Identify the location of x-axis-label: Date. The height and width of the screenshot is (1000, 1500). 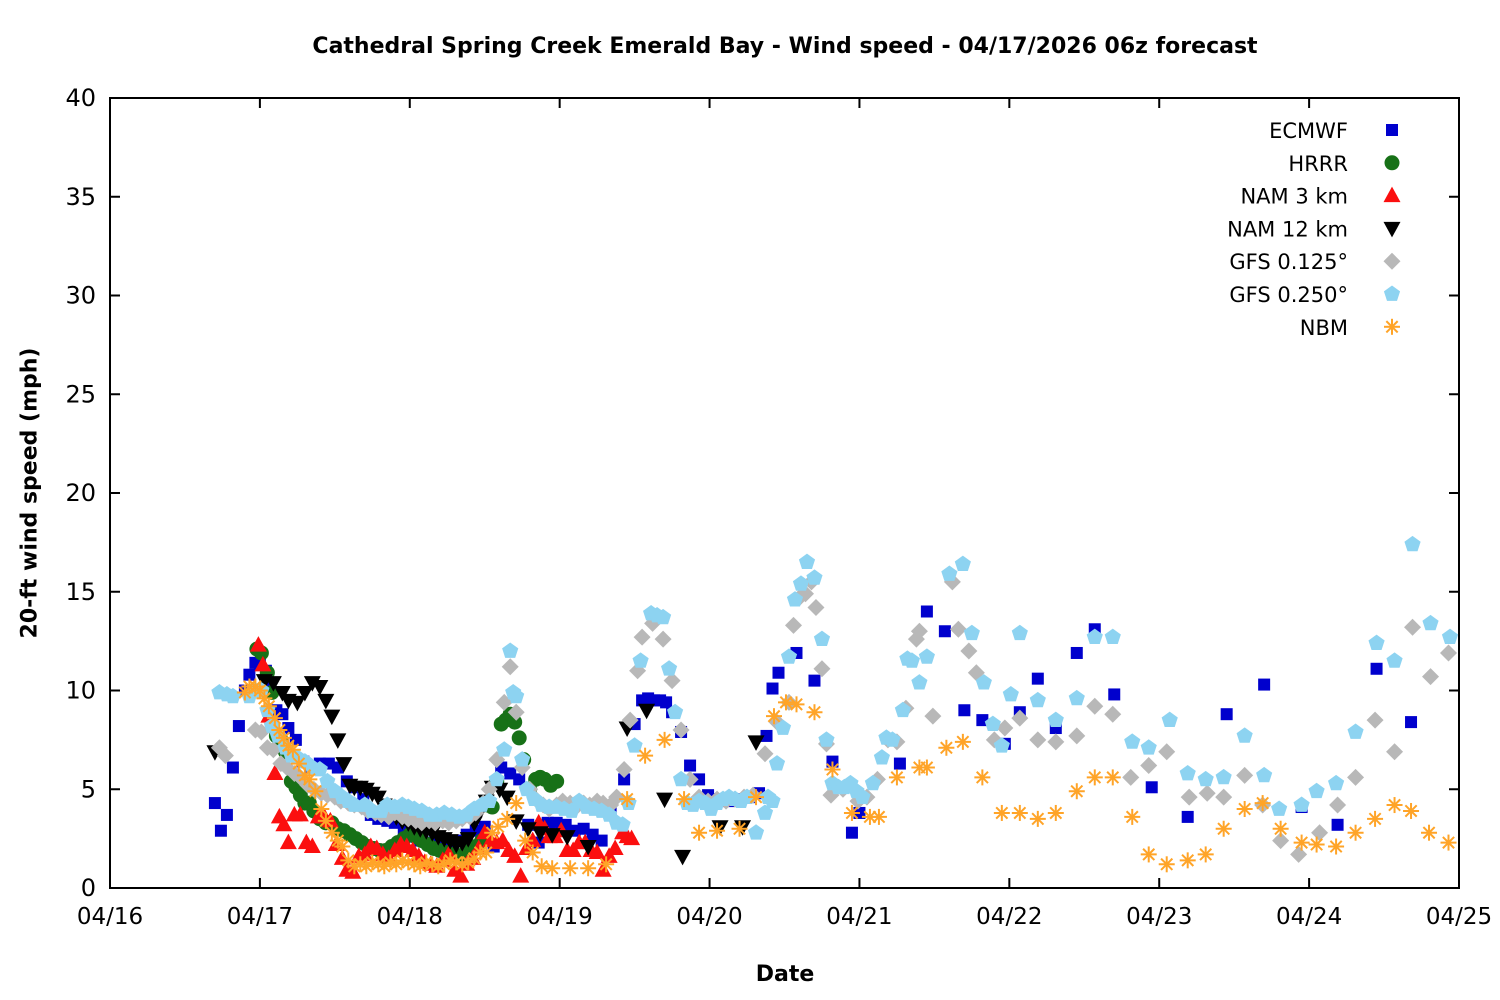
(785, 974).